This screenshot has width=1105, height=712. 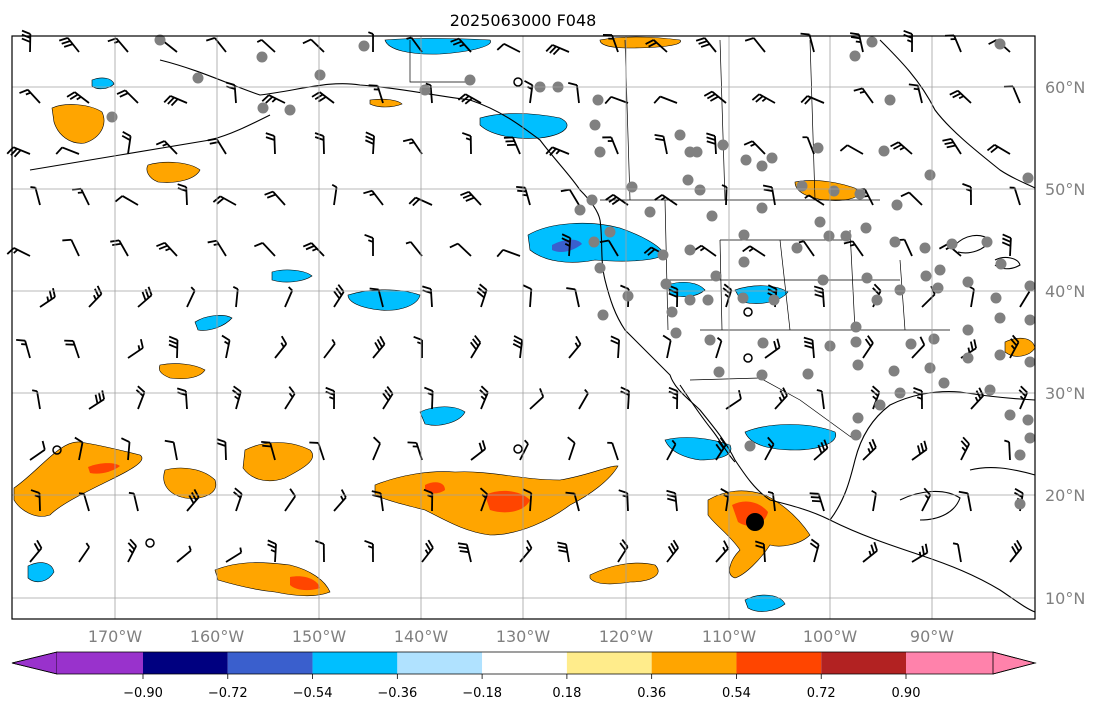 I want to click on colorbar-tick-label: −0.72, so click(x=228, y=693).